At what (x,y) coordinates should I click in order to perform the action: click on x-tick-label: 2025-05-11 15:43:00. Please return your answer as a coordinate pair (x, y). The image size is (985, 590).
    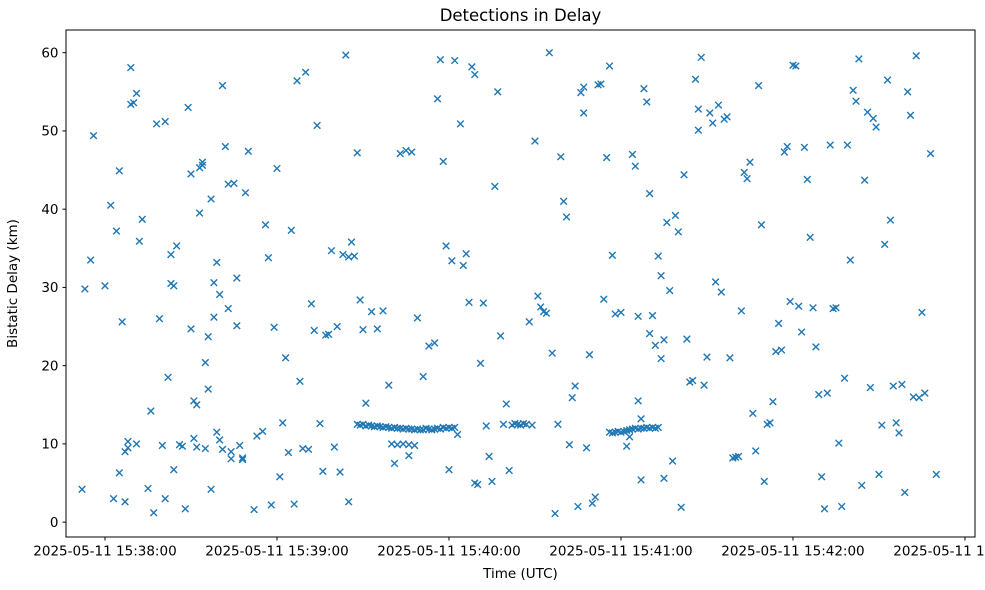
    Looking at the image, I should click on (939, 552).